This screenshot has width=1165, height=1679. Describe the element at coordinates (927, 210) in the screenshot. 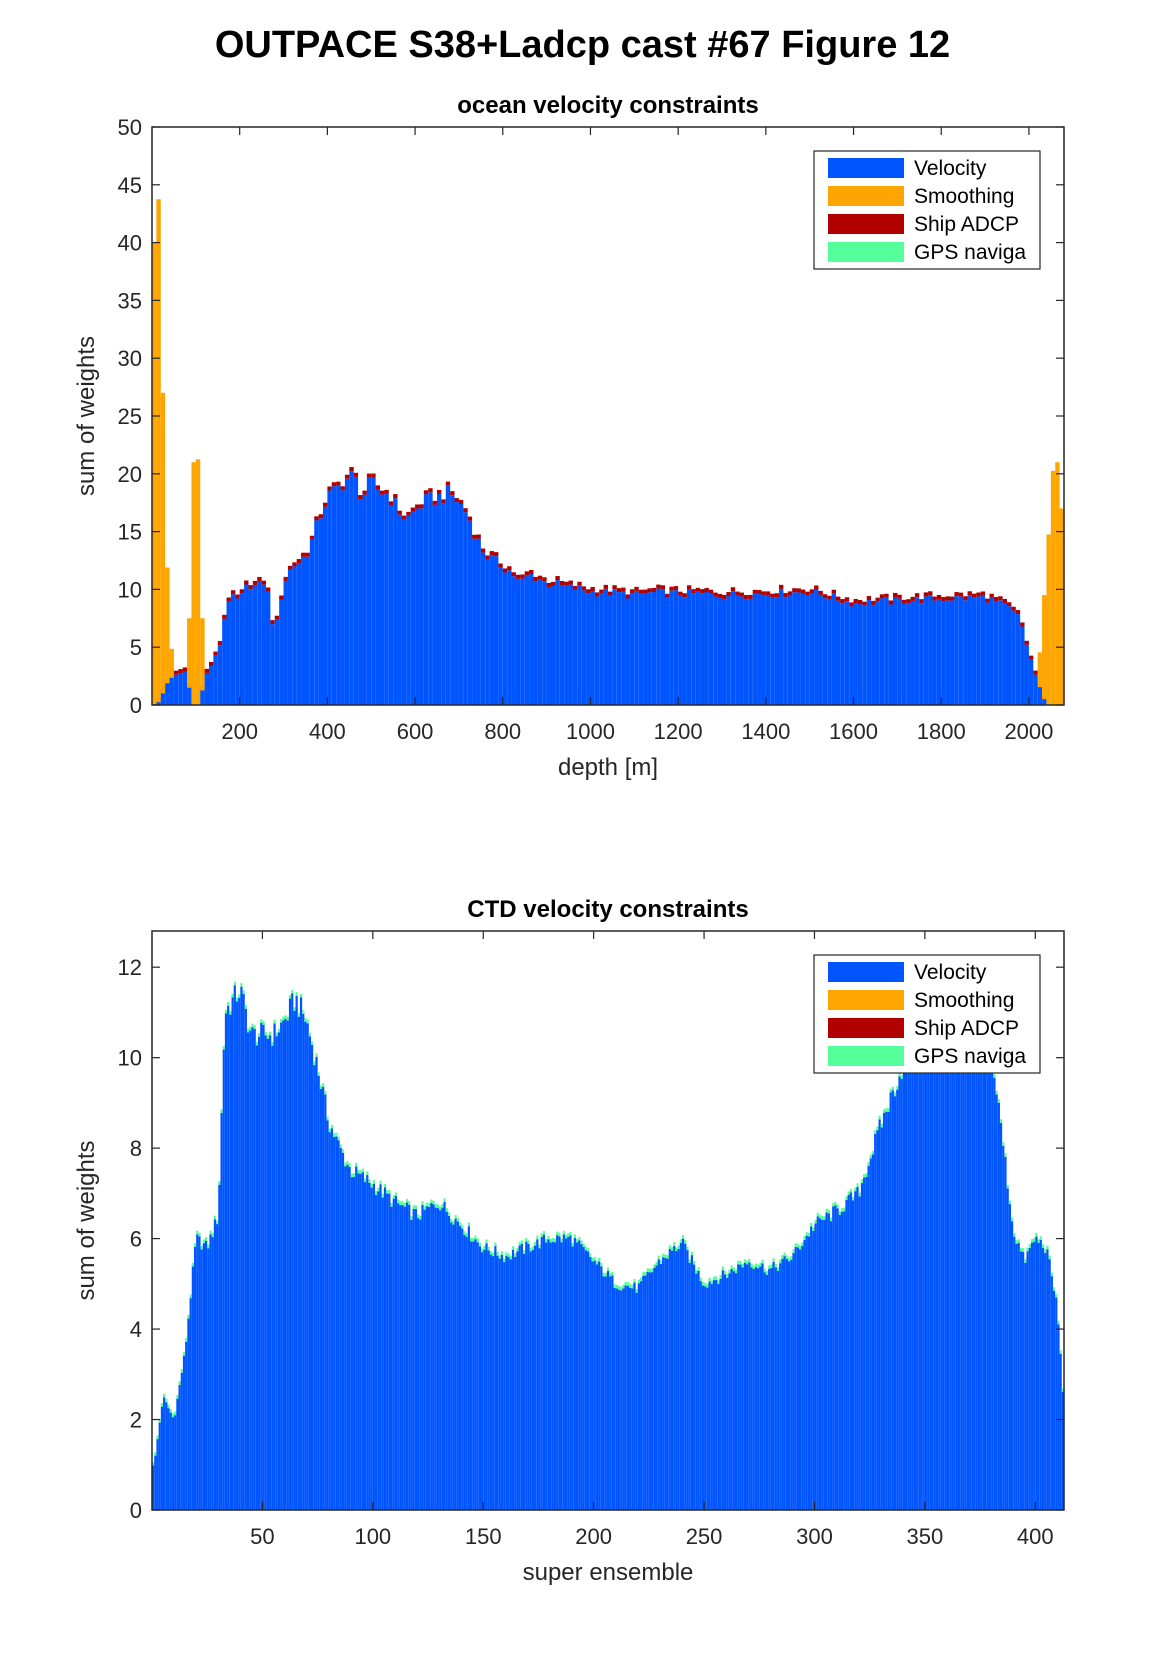

I see `legend: Velocity Smoothing Ship ADCP GPS naviga` at that location.